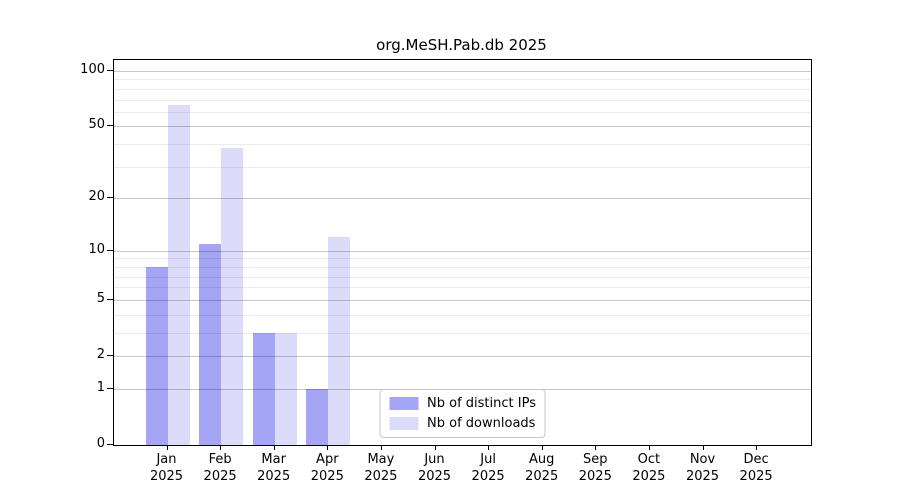 This screenshot has width=900, height=500. I want to click on y-tick-label-20: 20, so click(96, 197).